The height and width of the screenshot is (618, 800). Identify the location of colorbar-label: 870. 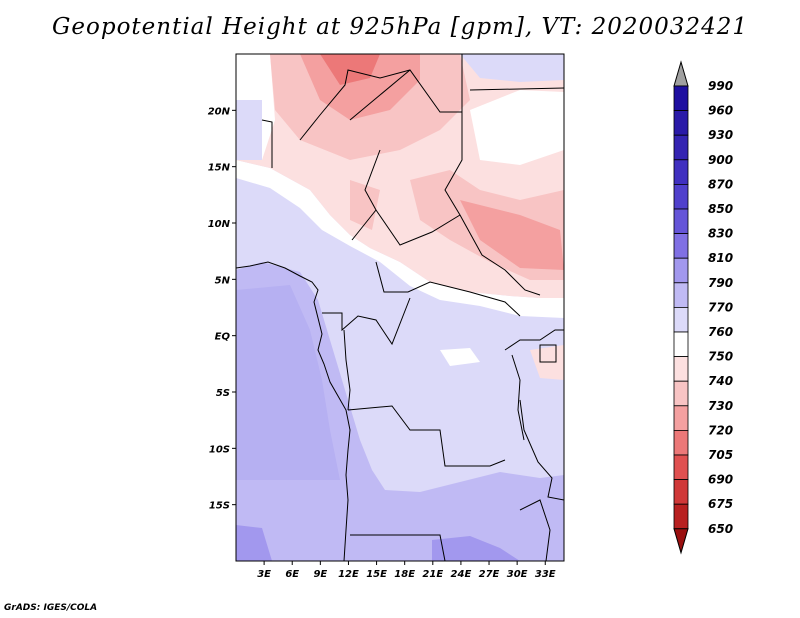
(720, 184).